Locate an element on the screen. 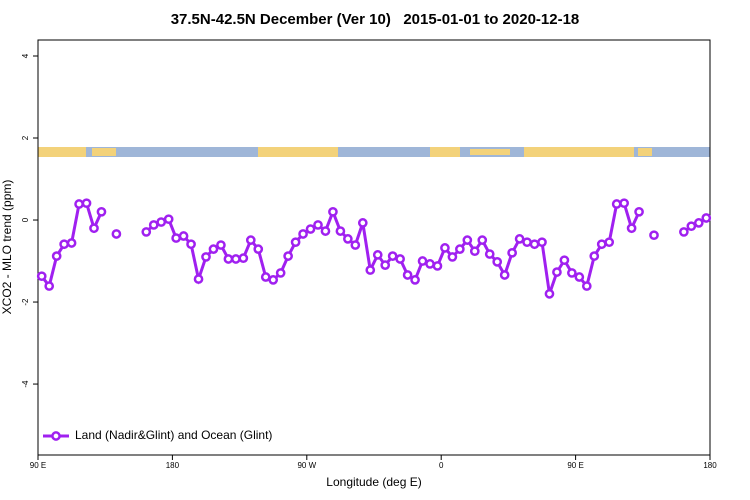 The width and height of the screenshot is (750, 500). x-tick-label: 0 is located at coordinates (441, 465).